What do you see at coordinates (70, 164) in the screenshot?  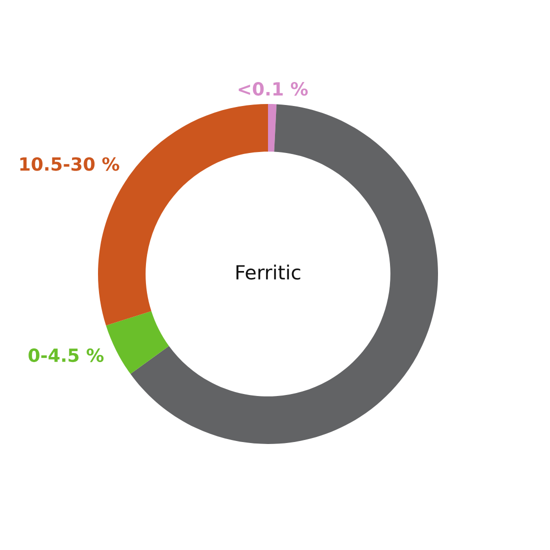 I see `slice-label: 10.5-30 %` at bounding box center [70, 164].